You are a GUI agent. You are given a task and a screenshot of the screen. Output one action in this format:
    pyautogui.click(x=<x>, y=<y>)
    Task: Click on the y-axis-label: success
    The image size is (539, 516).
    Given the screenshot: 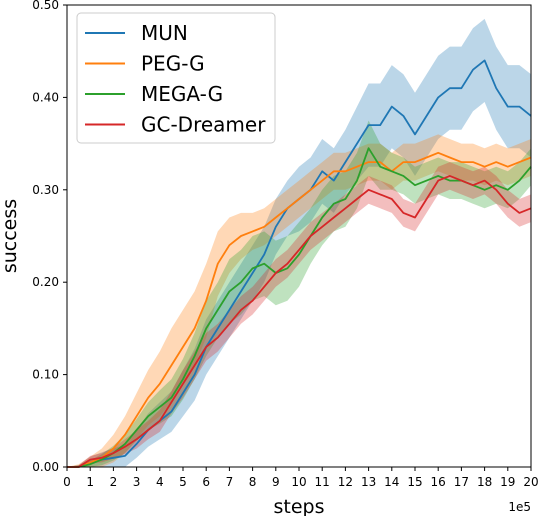 What is the action you would take?
    pyautogui.click(x=10, y=236)
    